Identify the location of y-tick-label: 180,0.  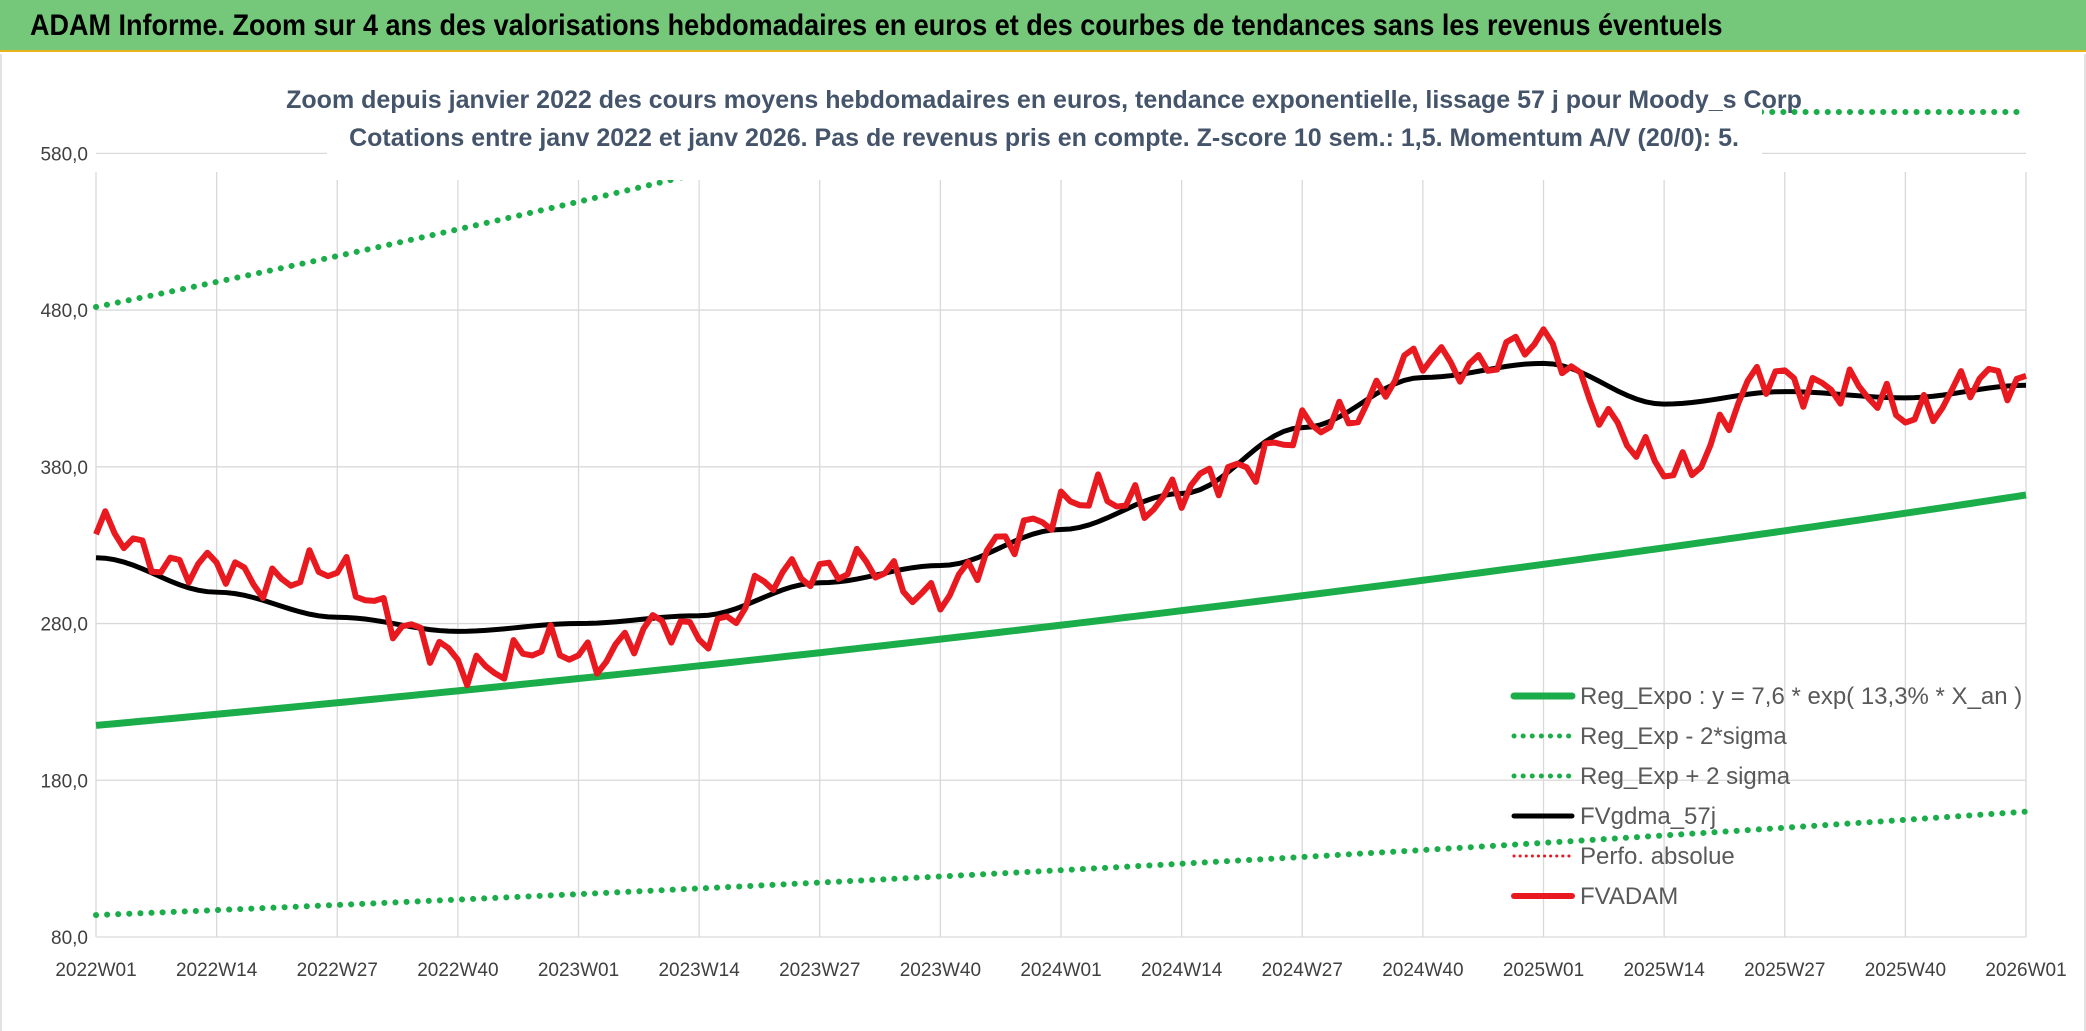
(64, 781).